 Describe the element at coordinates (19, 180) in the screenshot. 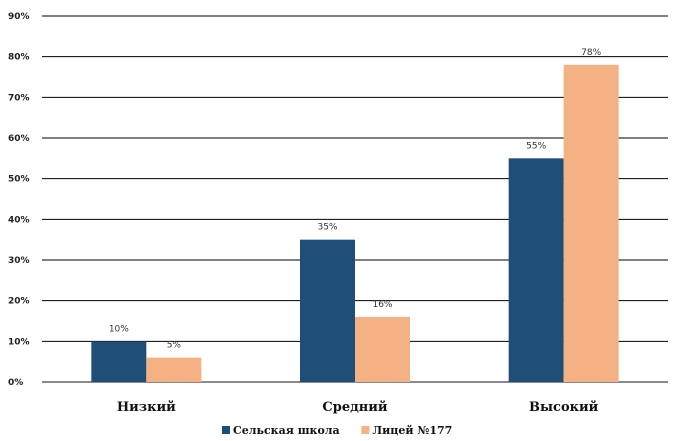

I see `y-tick-label: 50%` at that location.